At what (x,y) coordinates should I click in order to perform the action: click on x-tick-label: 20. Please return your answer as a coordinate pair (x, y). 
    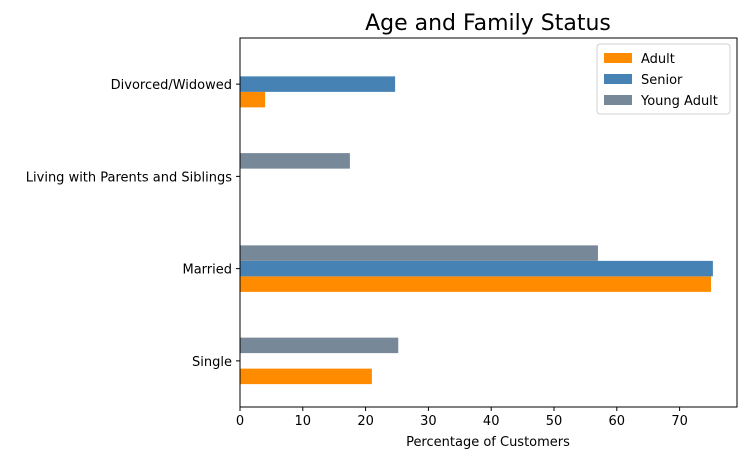
    Looking at the image, I should click on (365, 421).